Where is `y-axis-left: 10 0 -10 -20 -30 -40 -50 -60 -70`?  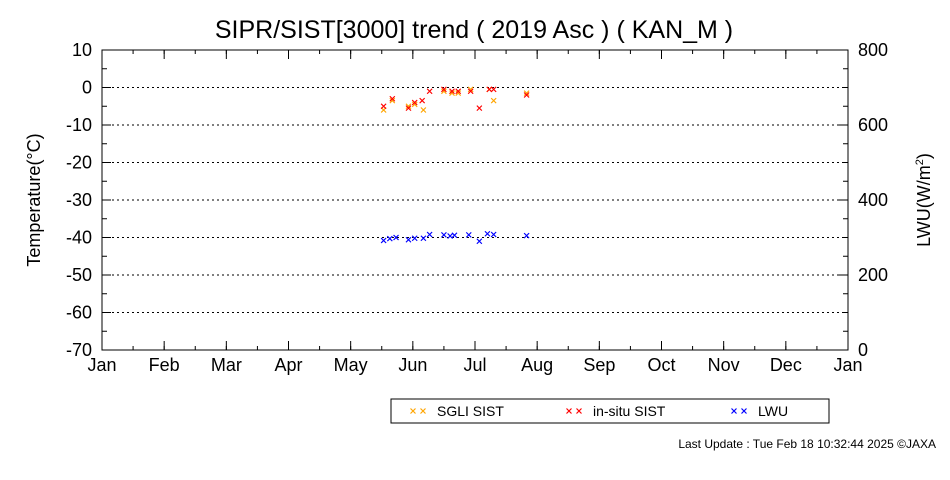 y-axis-left: 10 0 -10 -20 -30 -40 -50 -60 -70 is located at coordinates (88, 200).